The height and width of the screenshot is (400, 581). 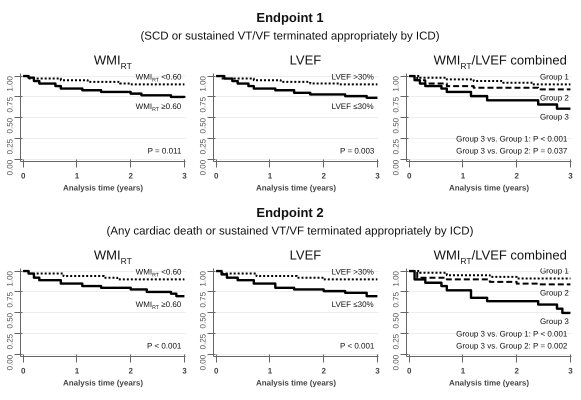 What do you see at coordinates (512, 346) in the screenshot?
I see `annotation: Group 3 vs. Group 2: P = 0.002` at bounding box center [512, 346].